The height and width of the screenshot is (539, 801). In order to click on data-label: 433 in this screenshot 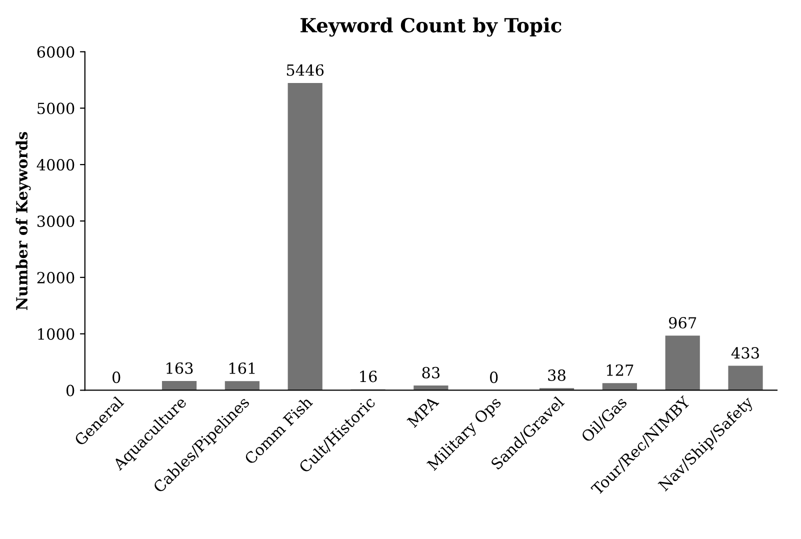, I will do `click(745, 353)`.